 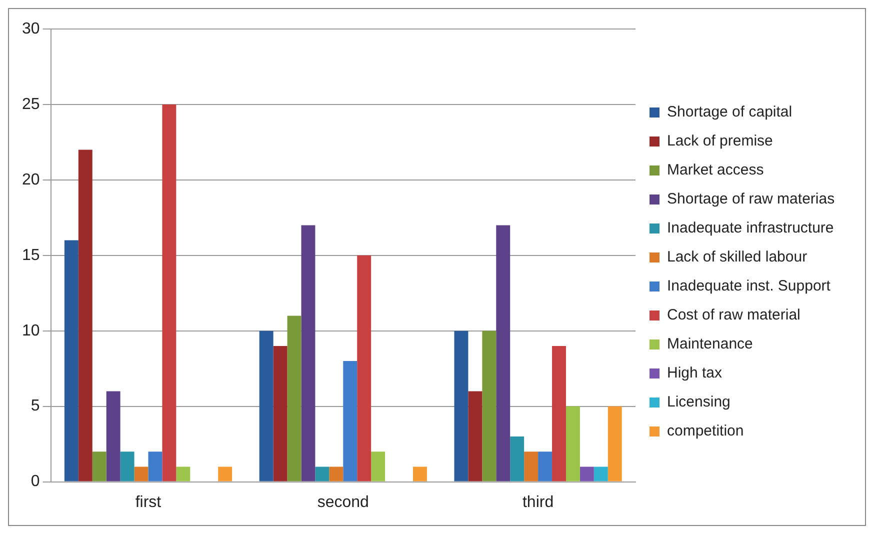 I want to click on legend-label: Inadequate inst. Support, so click(x=749, y=286).